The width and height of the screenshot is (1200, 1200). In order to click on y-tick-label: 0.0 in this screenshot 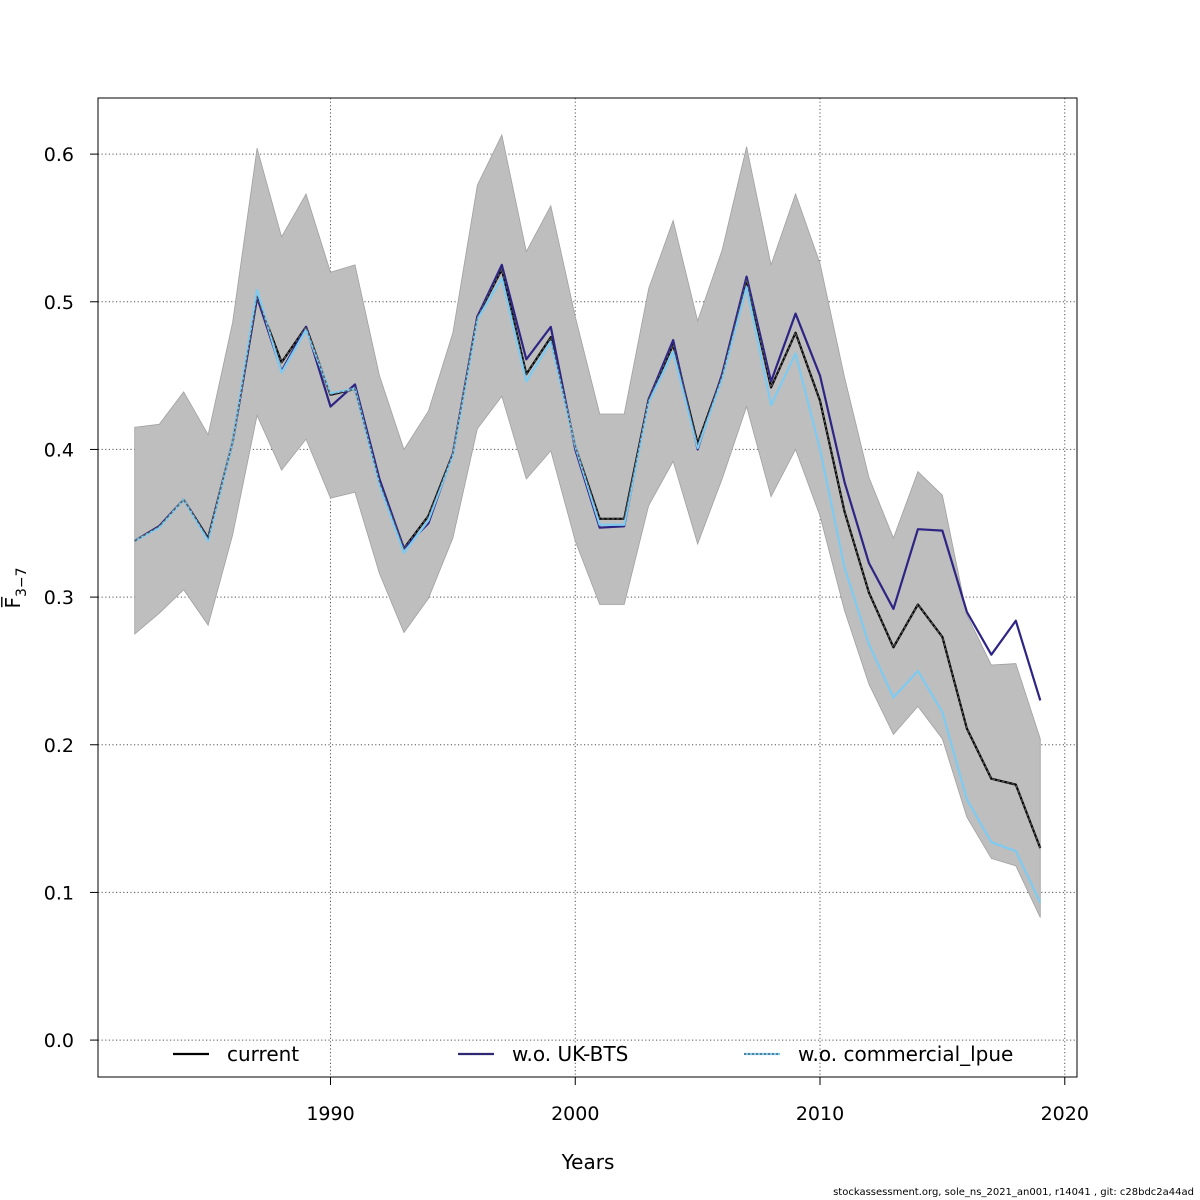, I will do `click(59, 1041)`.